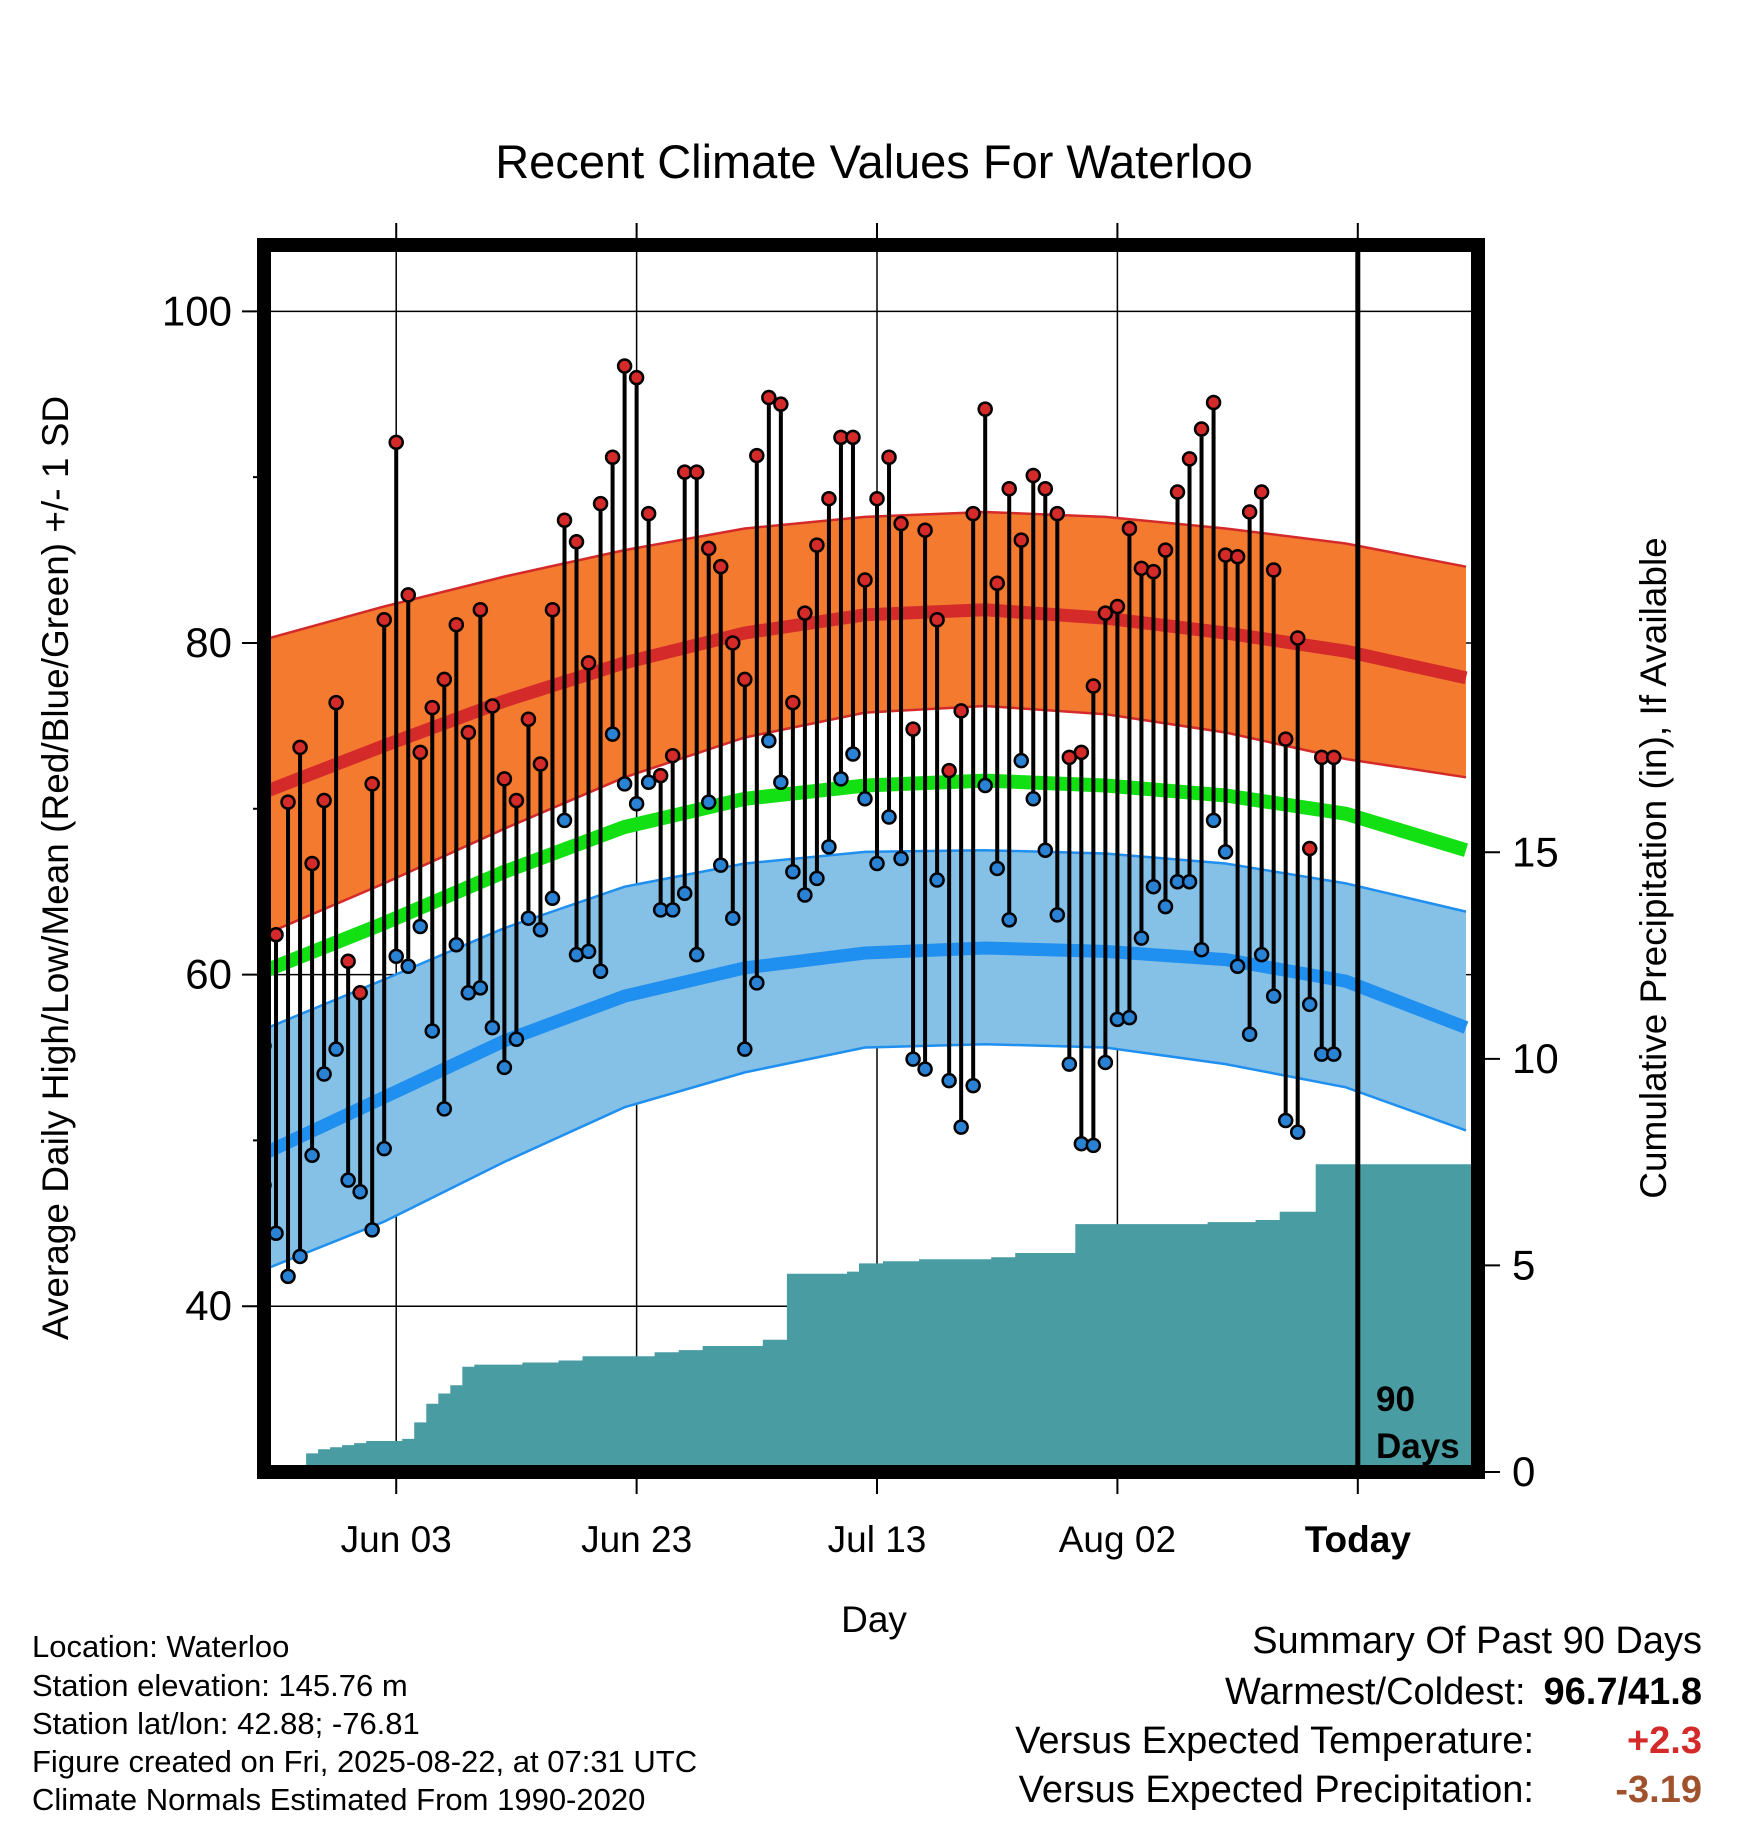 The height and width of the screenshot is (1828, 1748). I want to click on summary-warmcold-label: Warmest/Coldest:, so click(1375, 1692).